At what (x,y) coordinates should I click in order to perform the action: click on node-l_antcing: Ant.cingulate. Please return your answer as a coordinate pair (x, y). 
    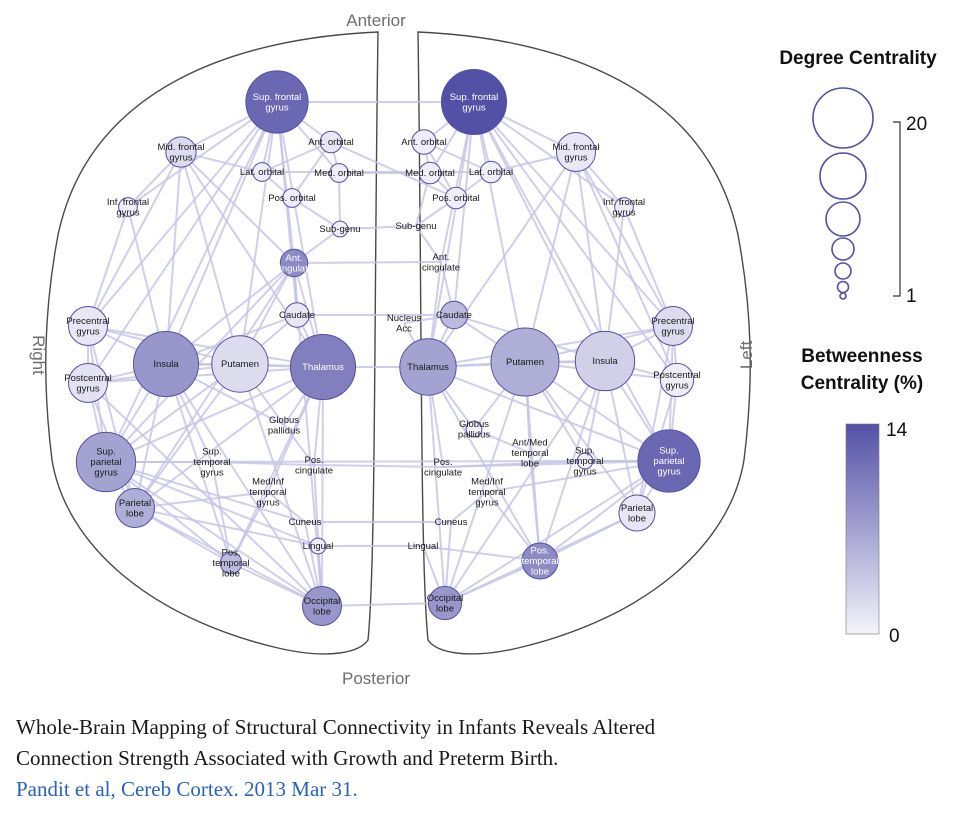
    Looking at the image, I should click on (441, 263).